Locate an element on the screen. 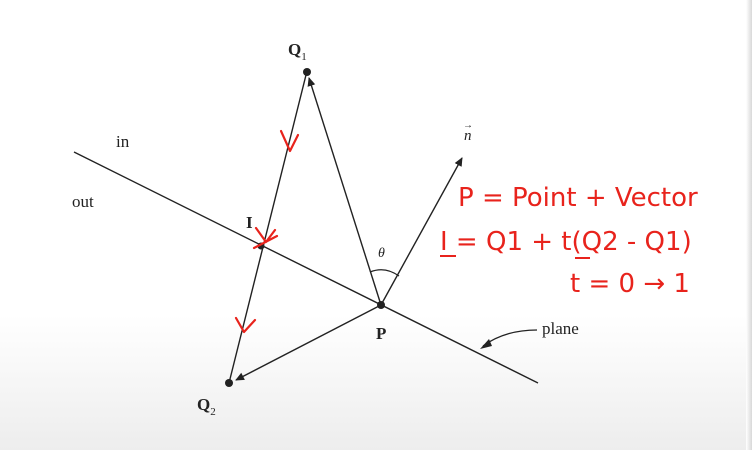 The width and height of the screenshot is (752, 450). plane-pointer is located at coordinates (510, 338).